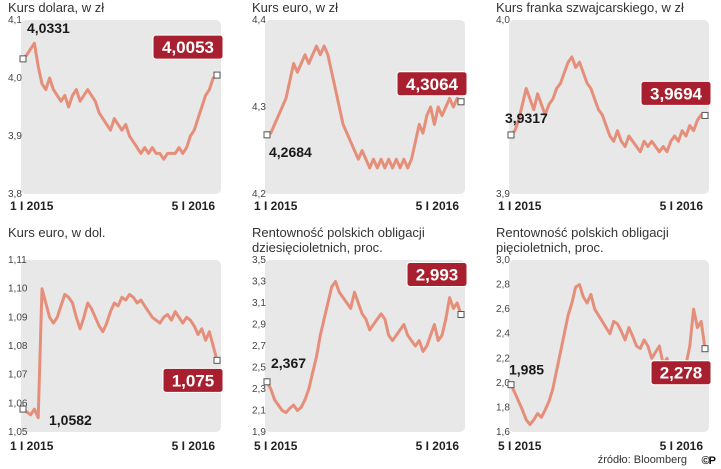  What do you see at coordinates (526, 370) in the screenshot?
I see `start-value-label: 1,985` at bounding box center [526, 370].